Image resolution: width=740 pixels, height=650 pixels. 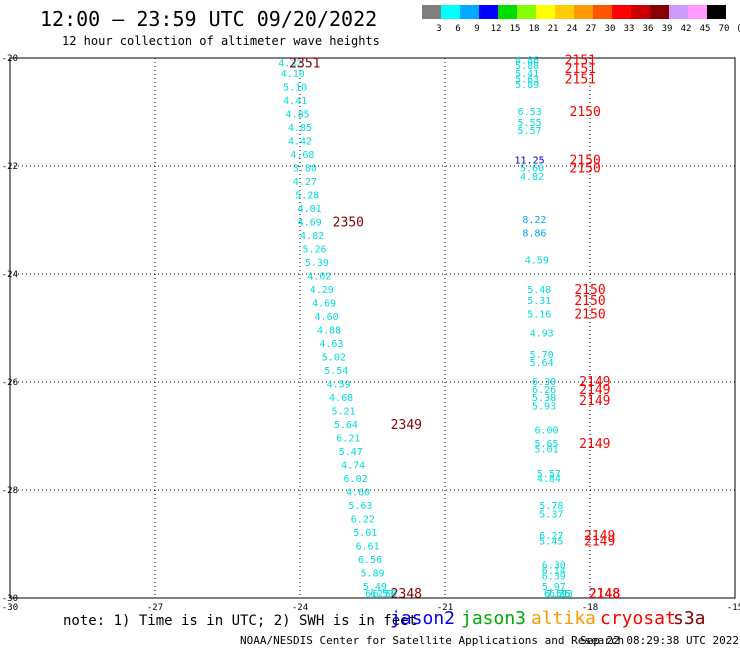 I want to click on swh-value-label: 4.63, so click(x=331, y=344).